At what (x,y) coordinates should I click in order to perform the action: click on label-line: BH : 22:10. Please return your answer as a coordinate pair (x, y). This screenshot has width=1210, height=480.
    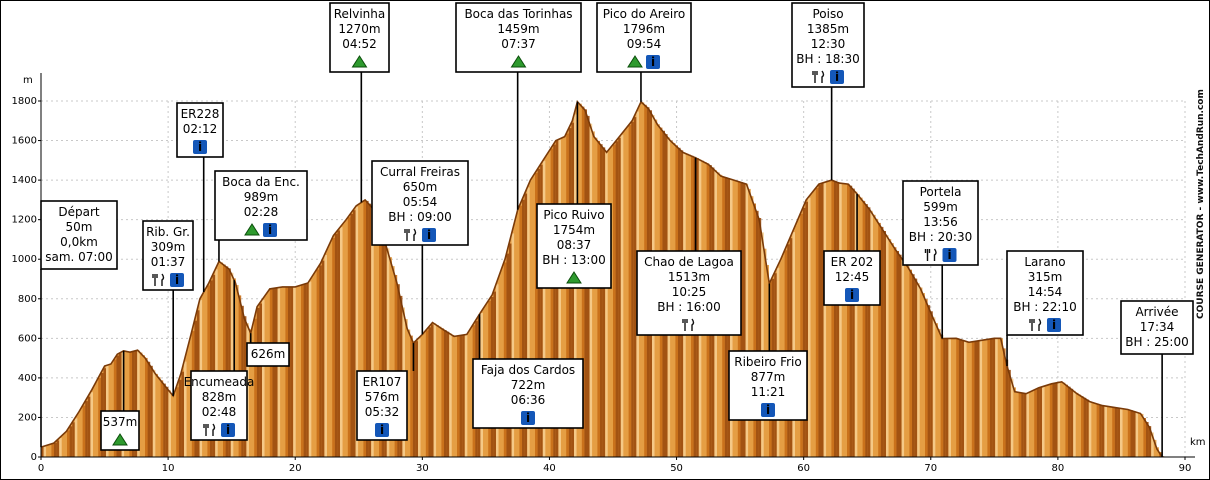
    Looking at the image, I should click on (1045, 307).